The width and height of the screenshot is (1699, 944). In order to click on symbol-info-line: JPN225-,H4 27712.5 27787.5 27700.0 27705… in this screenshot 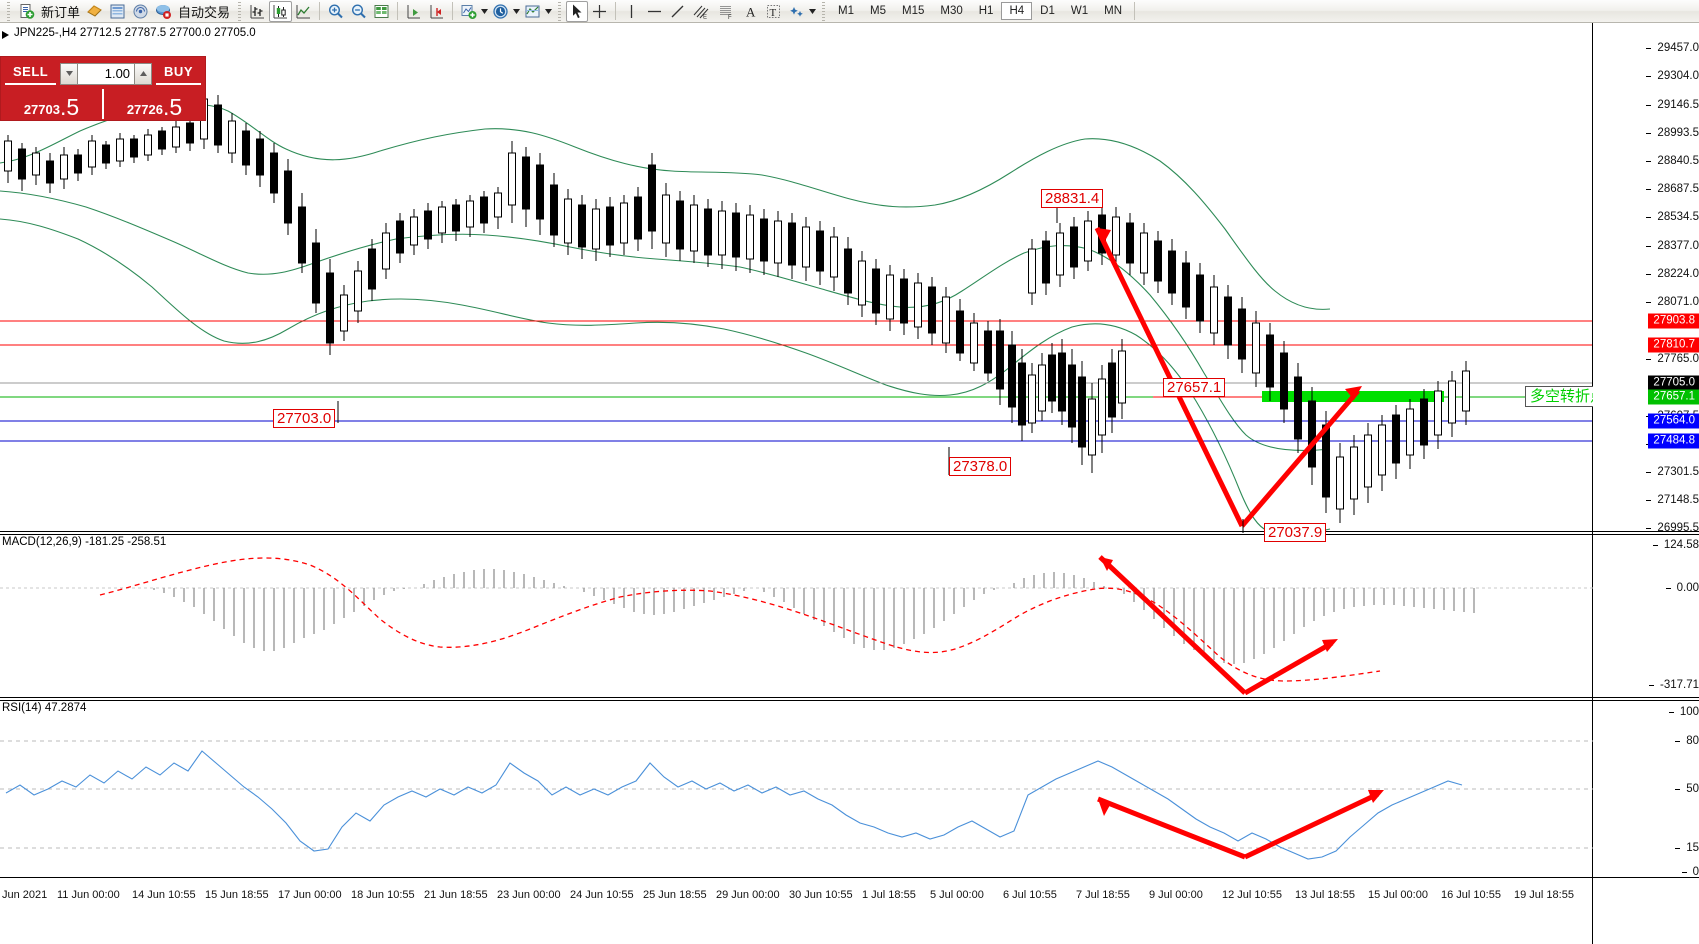, I will do `click(135, 33)`.